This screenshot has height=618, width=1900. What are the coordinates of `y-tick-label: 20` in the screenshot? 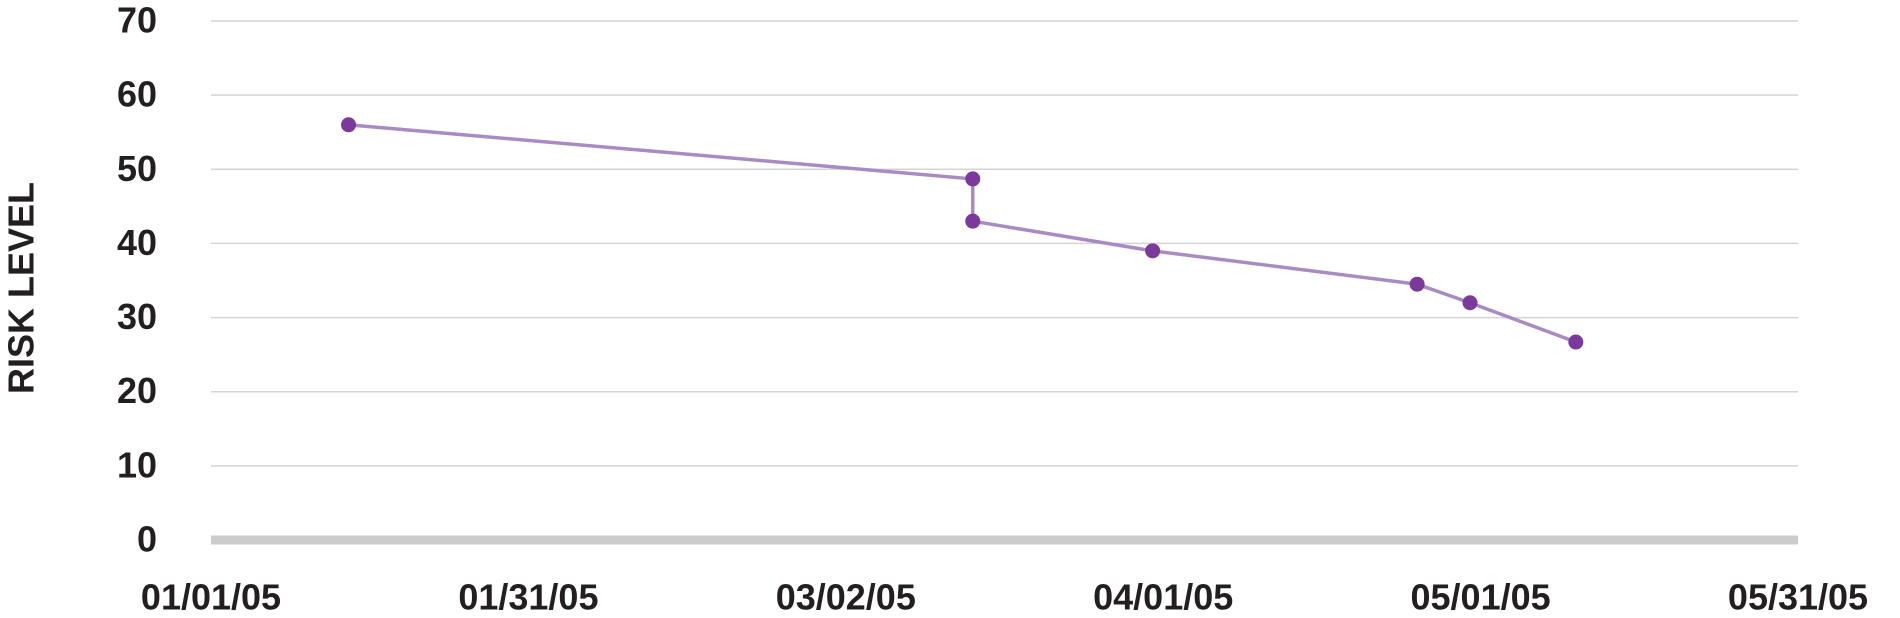 It's located at (137, 390).